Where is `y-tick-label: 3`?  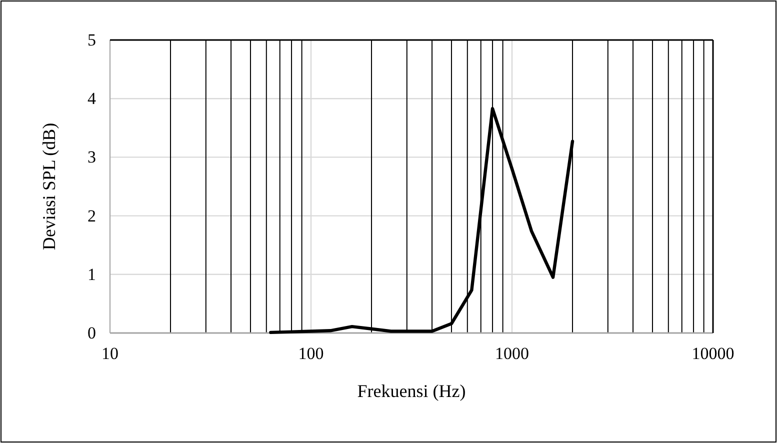
y-tick-label: 3 is located at coordinates (92, 157).